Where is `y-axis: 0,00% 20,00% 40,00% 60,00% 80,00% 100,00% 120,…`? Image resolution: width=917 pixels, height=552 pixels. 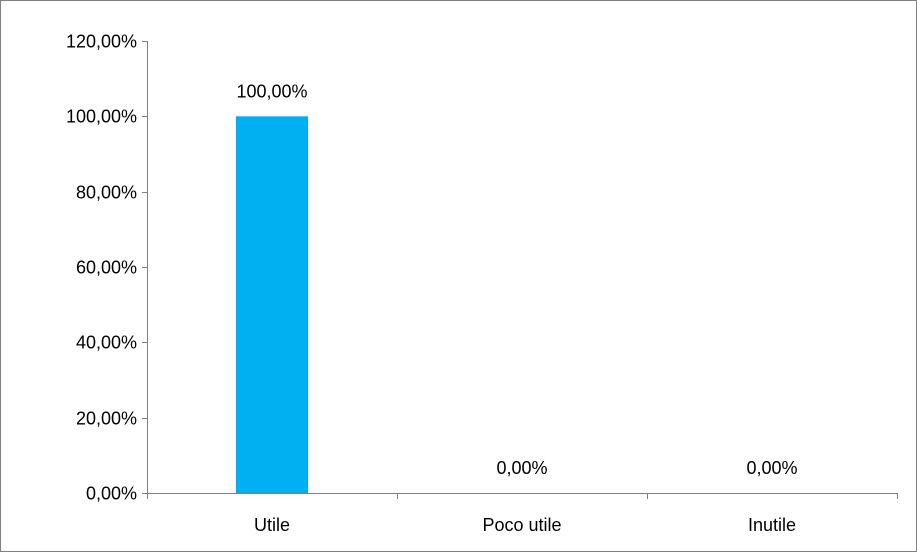
y-axis: 0,00% 20,00% 40,00% 60,00% 80,00% 100,00% 120,… is located at coordinates (107, 268).